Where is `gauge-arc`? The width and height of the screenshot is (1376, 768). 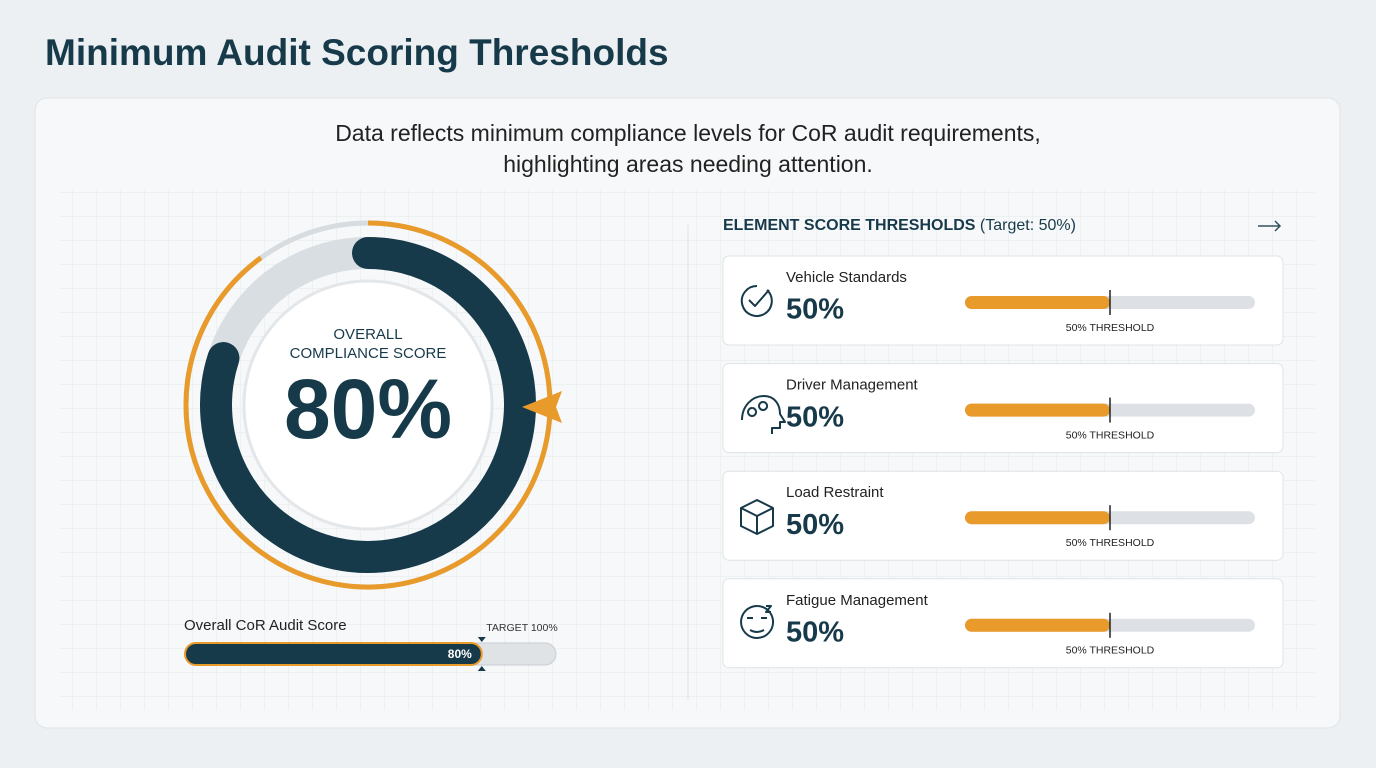 gauge-arc is located at coordinates (368, 405).